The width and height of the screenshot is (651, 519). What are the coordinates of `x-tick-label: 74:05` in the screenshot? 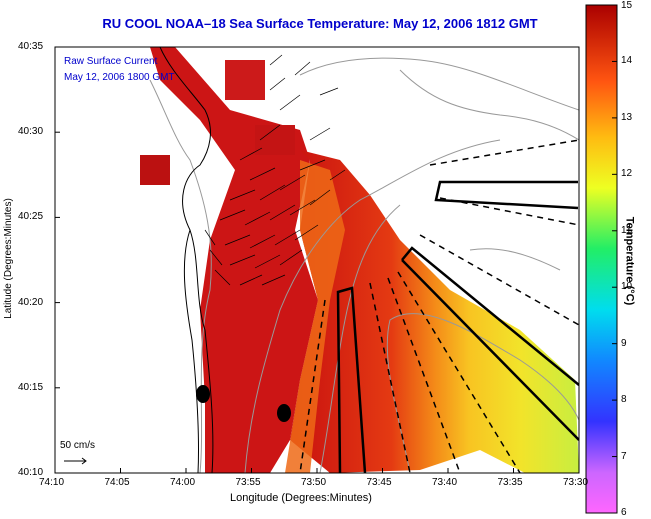 It's located at (117, 482).